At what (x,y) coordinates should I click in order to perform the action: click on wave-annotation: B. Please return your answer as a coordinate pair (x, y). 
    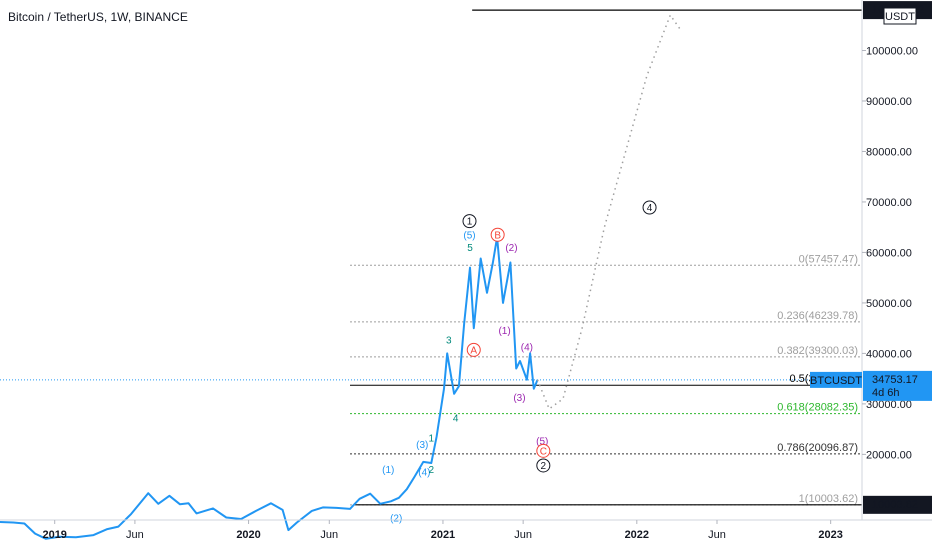
    Looking at the image, I should click on (497, 234).